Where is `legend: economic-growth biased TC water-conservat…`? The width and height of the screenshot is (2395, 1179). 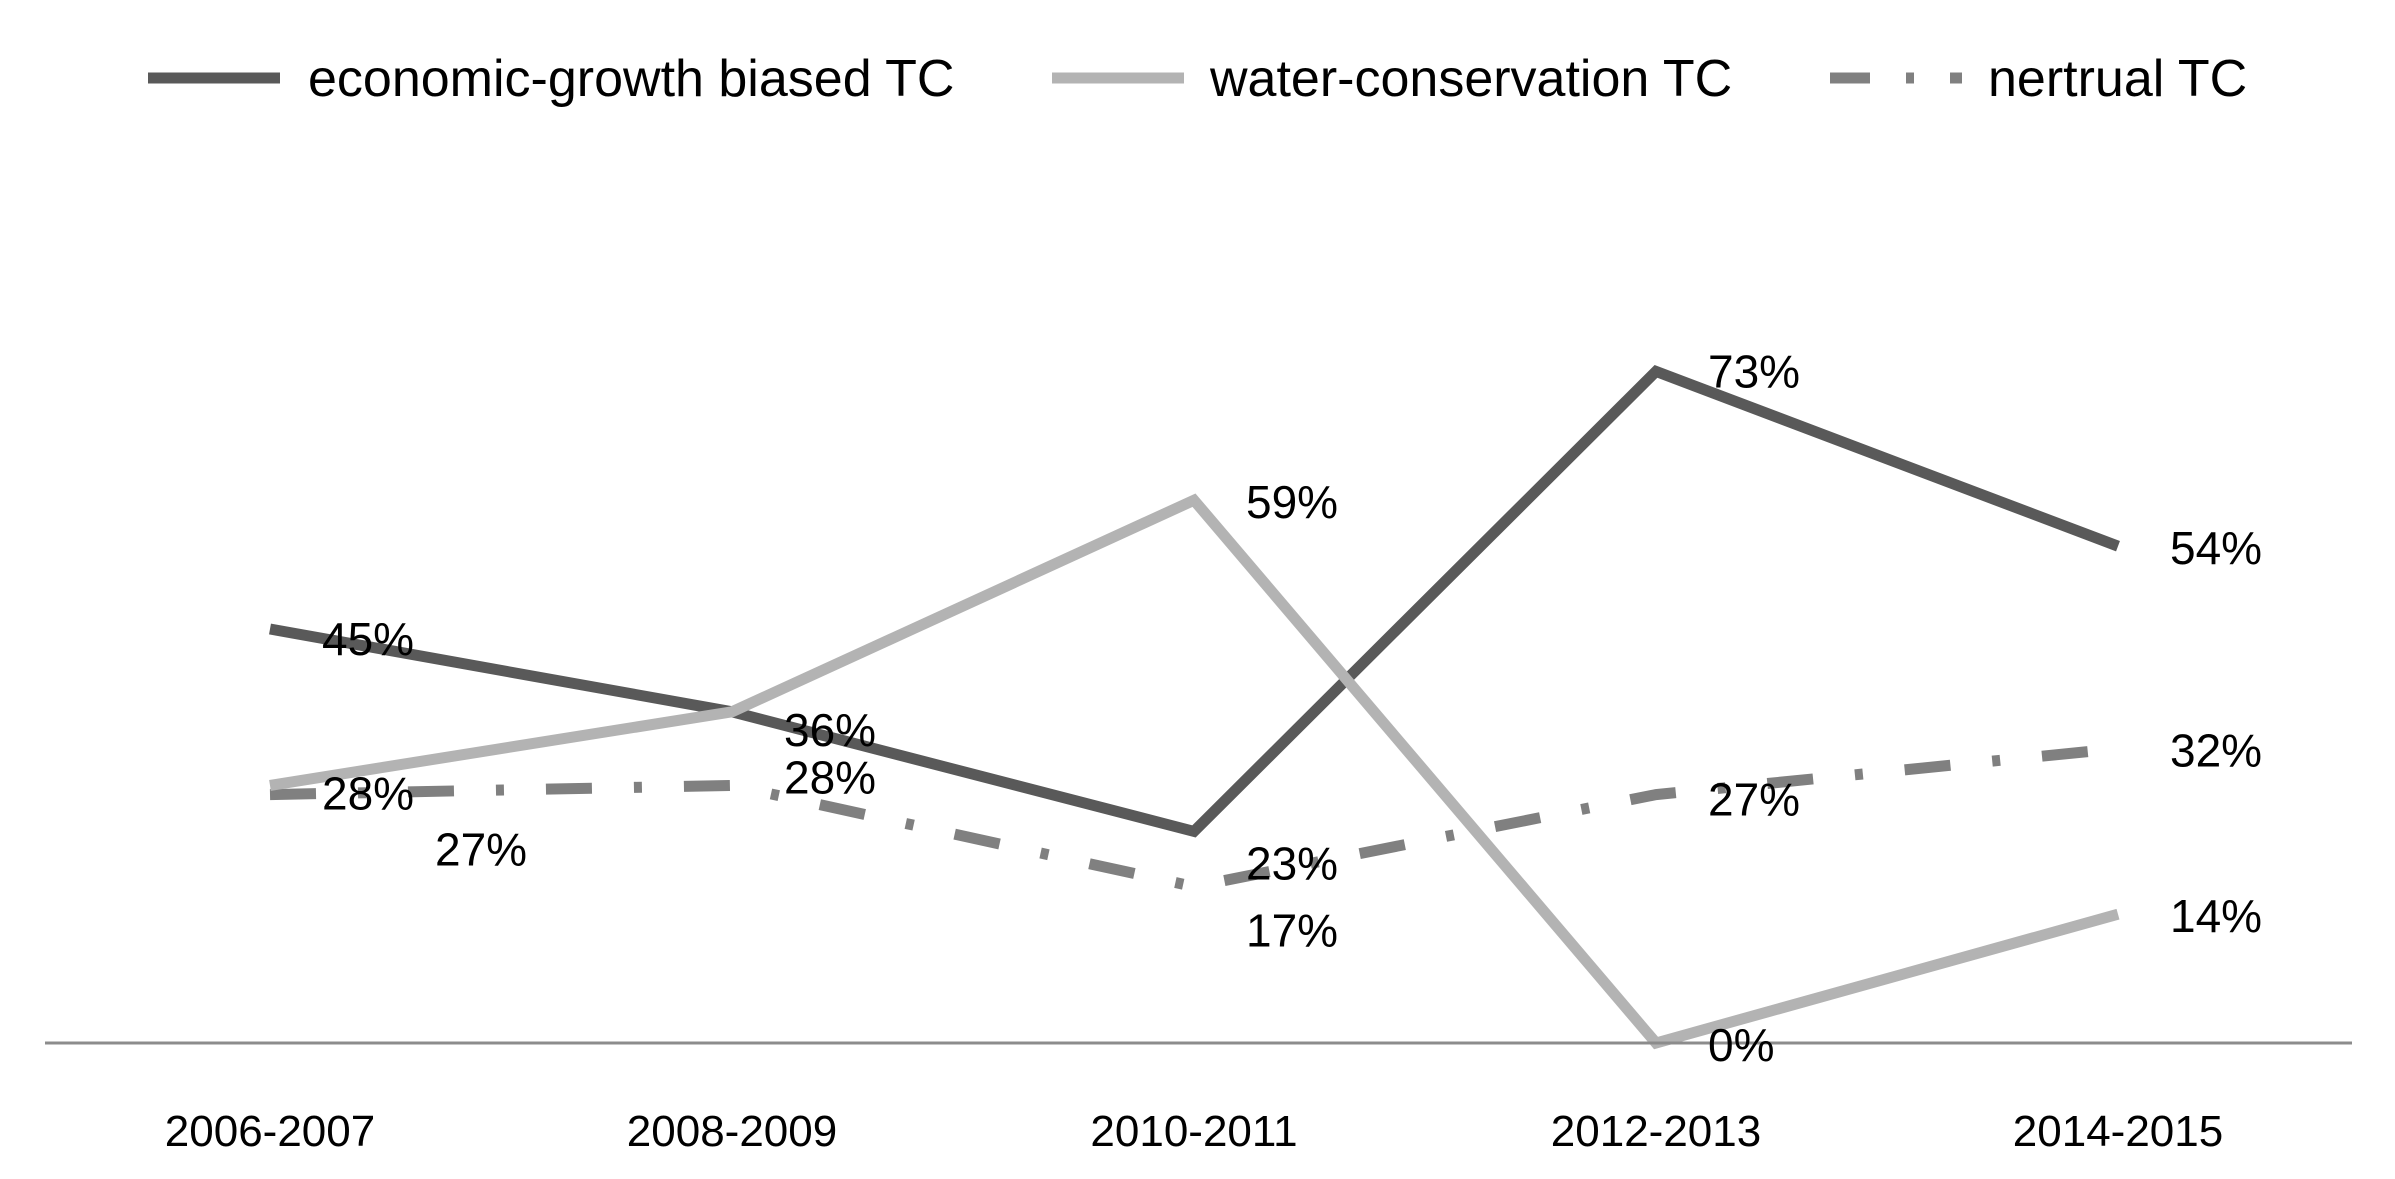
legend: economic-growth biased TC water-conservat… is located at coordinates (1197, 79).